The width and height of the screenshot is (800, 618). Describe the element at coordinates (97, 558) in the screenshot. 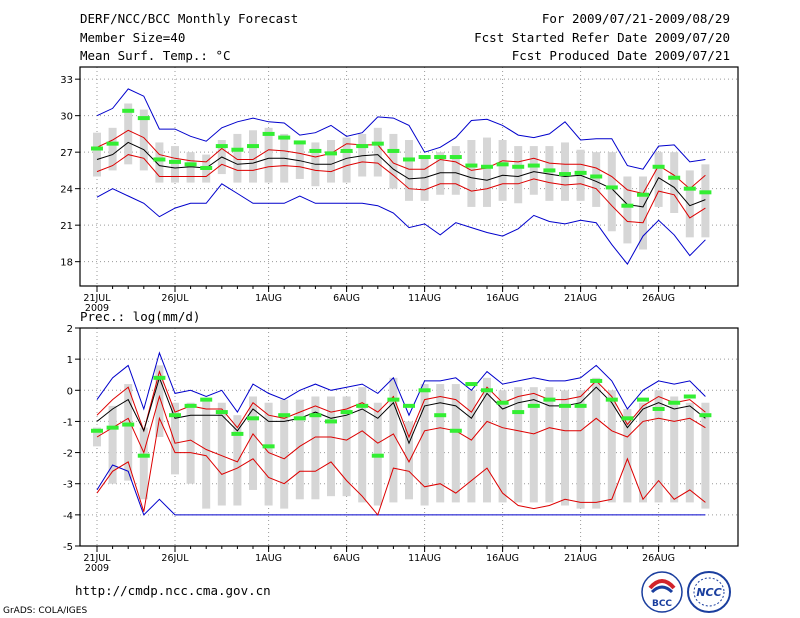

I see `x-tick-label: 21JUL` at that location.